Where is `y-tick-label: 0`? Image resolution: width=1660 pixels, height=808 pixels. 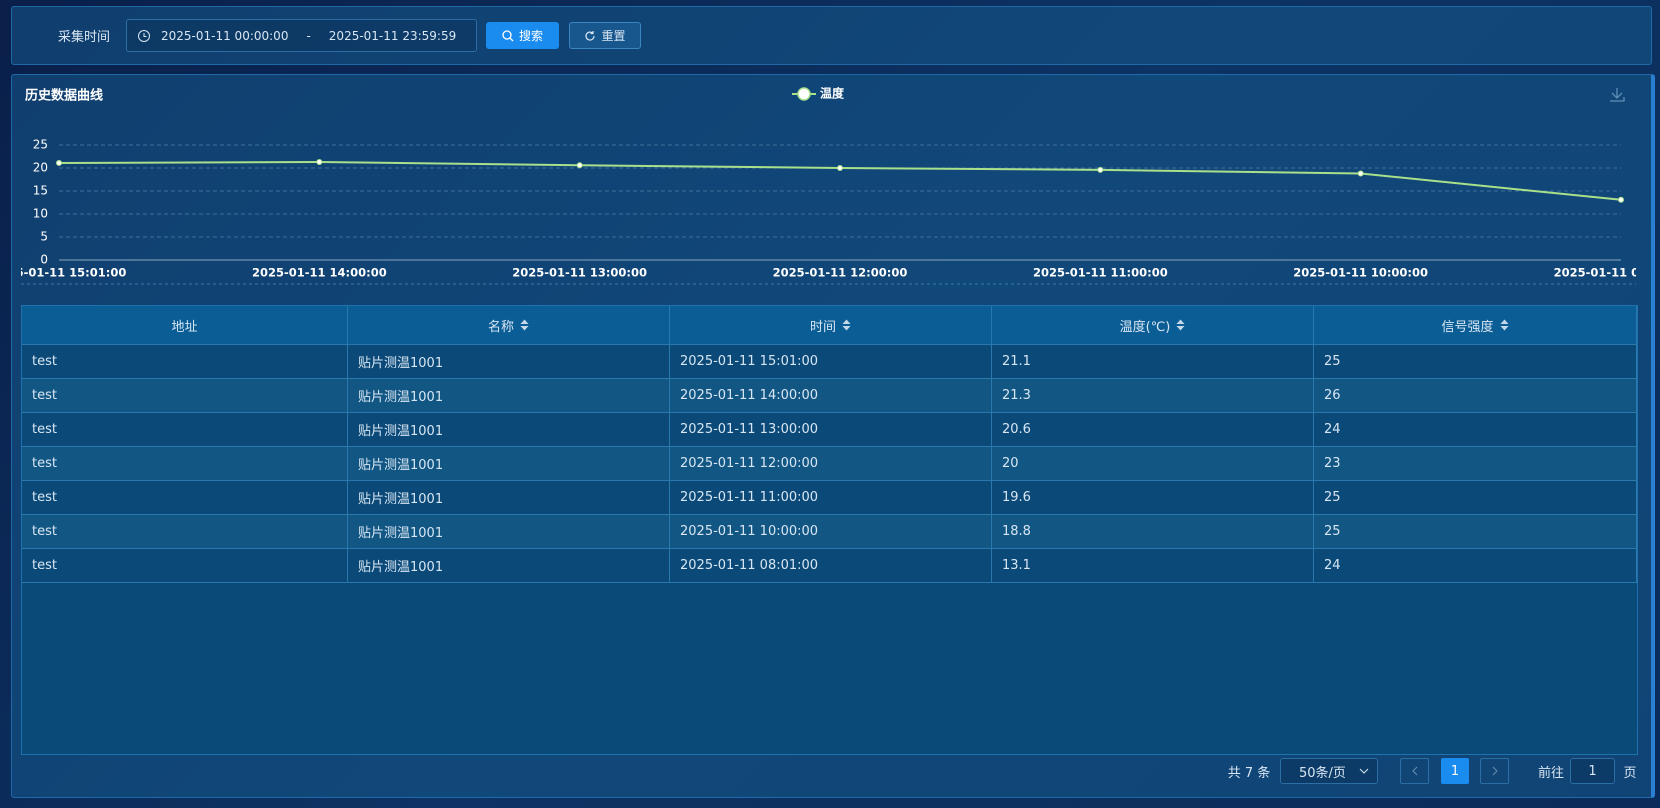
y-tick-label: 0 is located at coordinates (44, 260).